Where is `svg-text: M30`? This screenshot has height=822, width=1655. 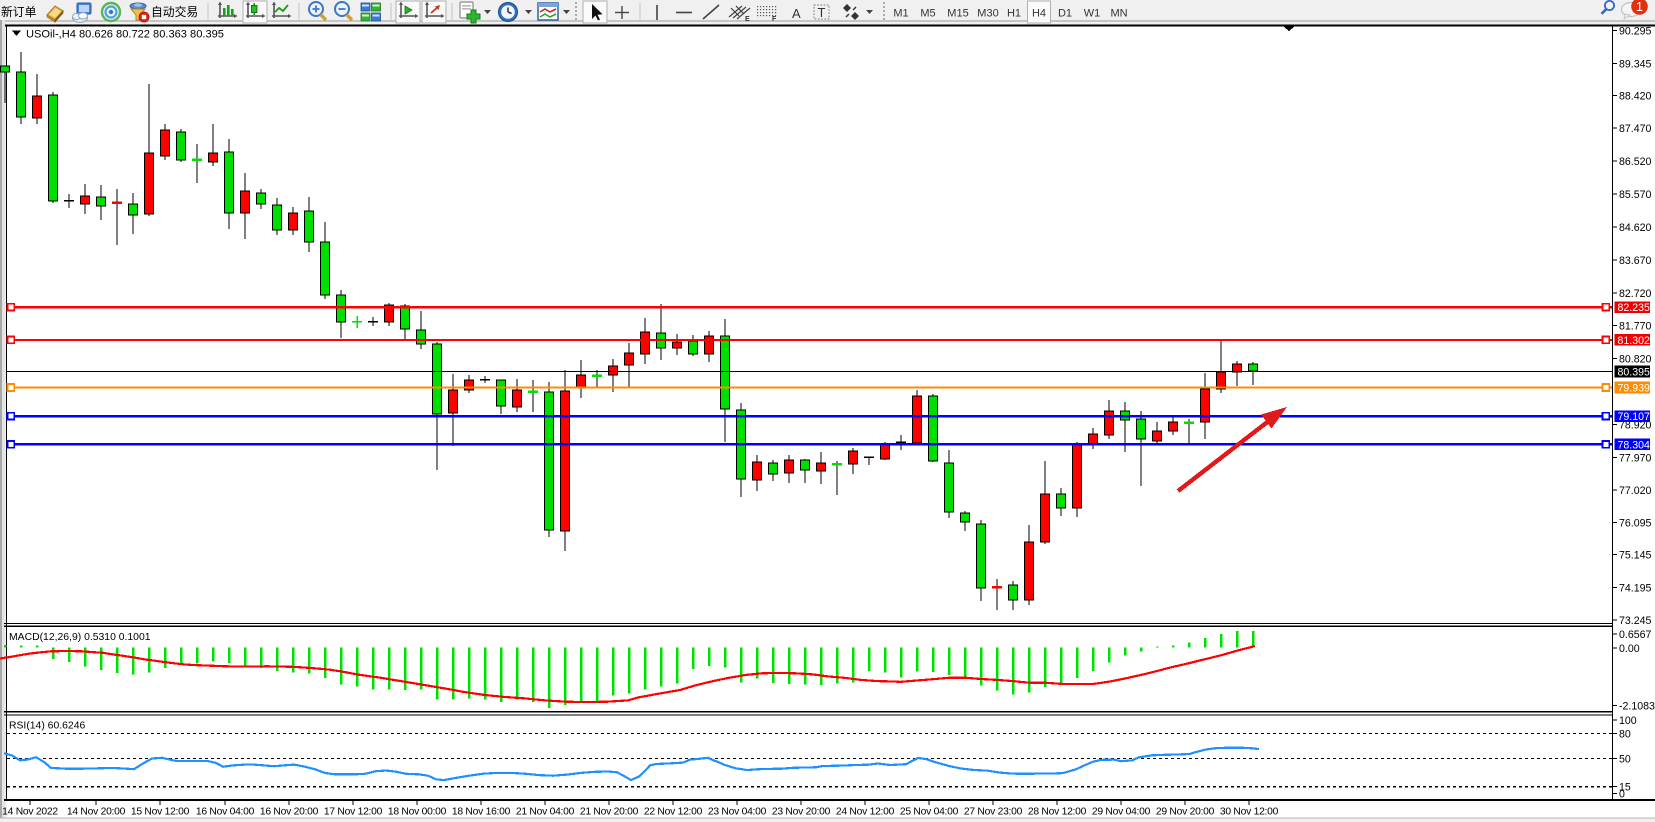 svg-text: M30 is located at coordinates (987, 14).